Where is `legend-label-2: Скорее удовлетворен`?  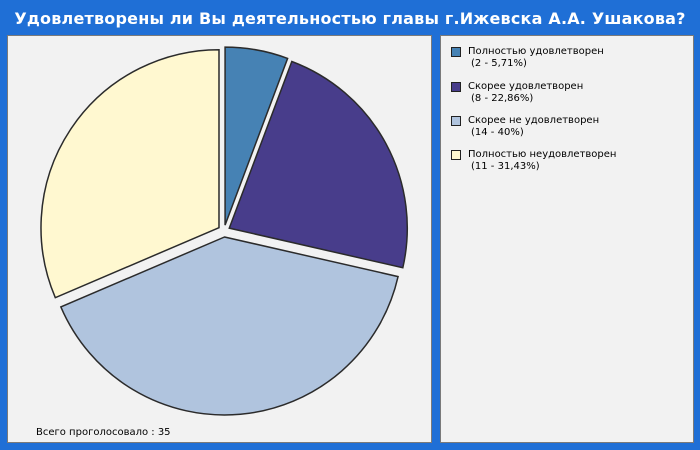
legend-label-2: Скорее удовлетворен is located at coordinates (526, 86).